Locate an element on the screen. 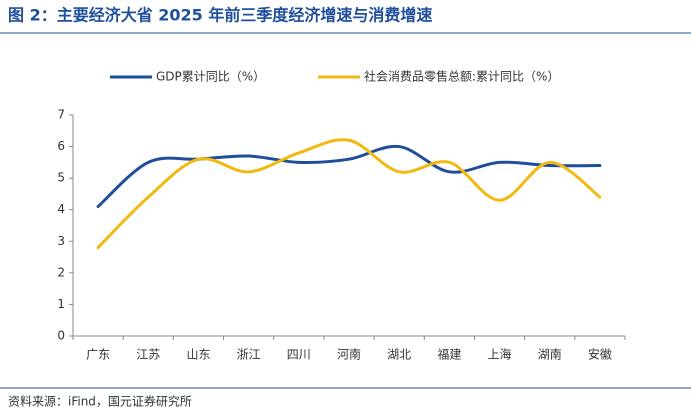  x-tick-label: 湖南 is located at coordinates (550, 354).